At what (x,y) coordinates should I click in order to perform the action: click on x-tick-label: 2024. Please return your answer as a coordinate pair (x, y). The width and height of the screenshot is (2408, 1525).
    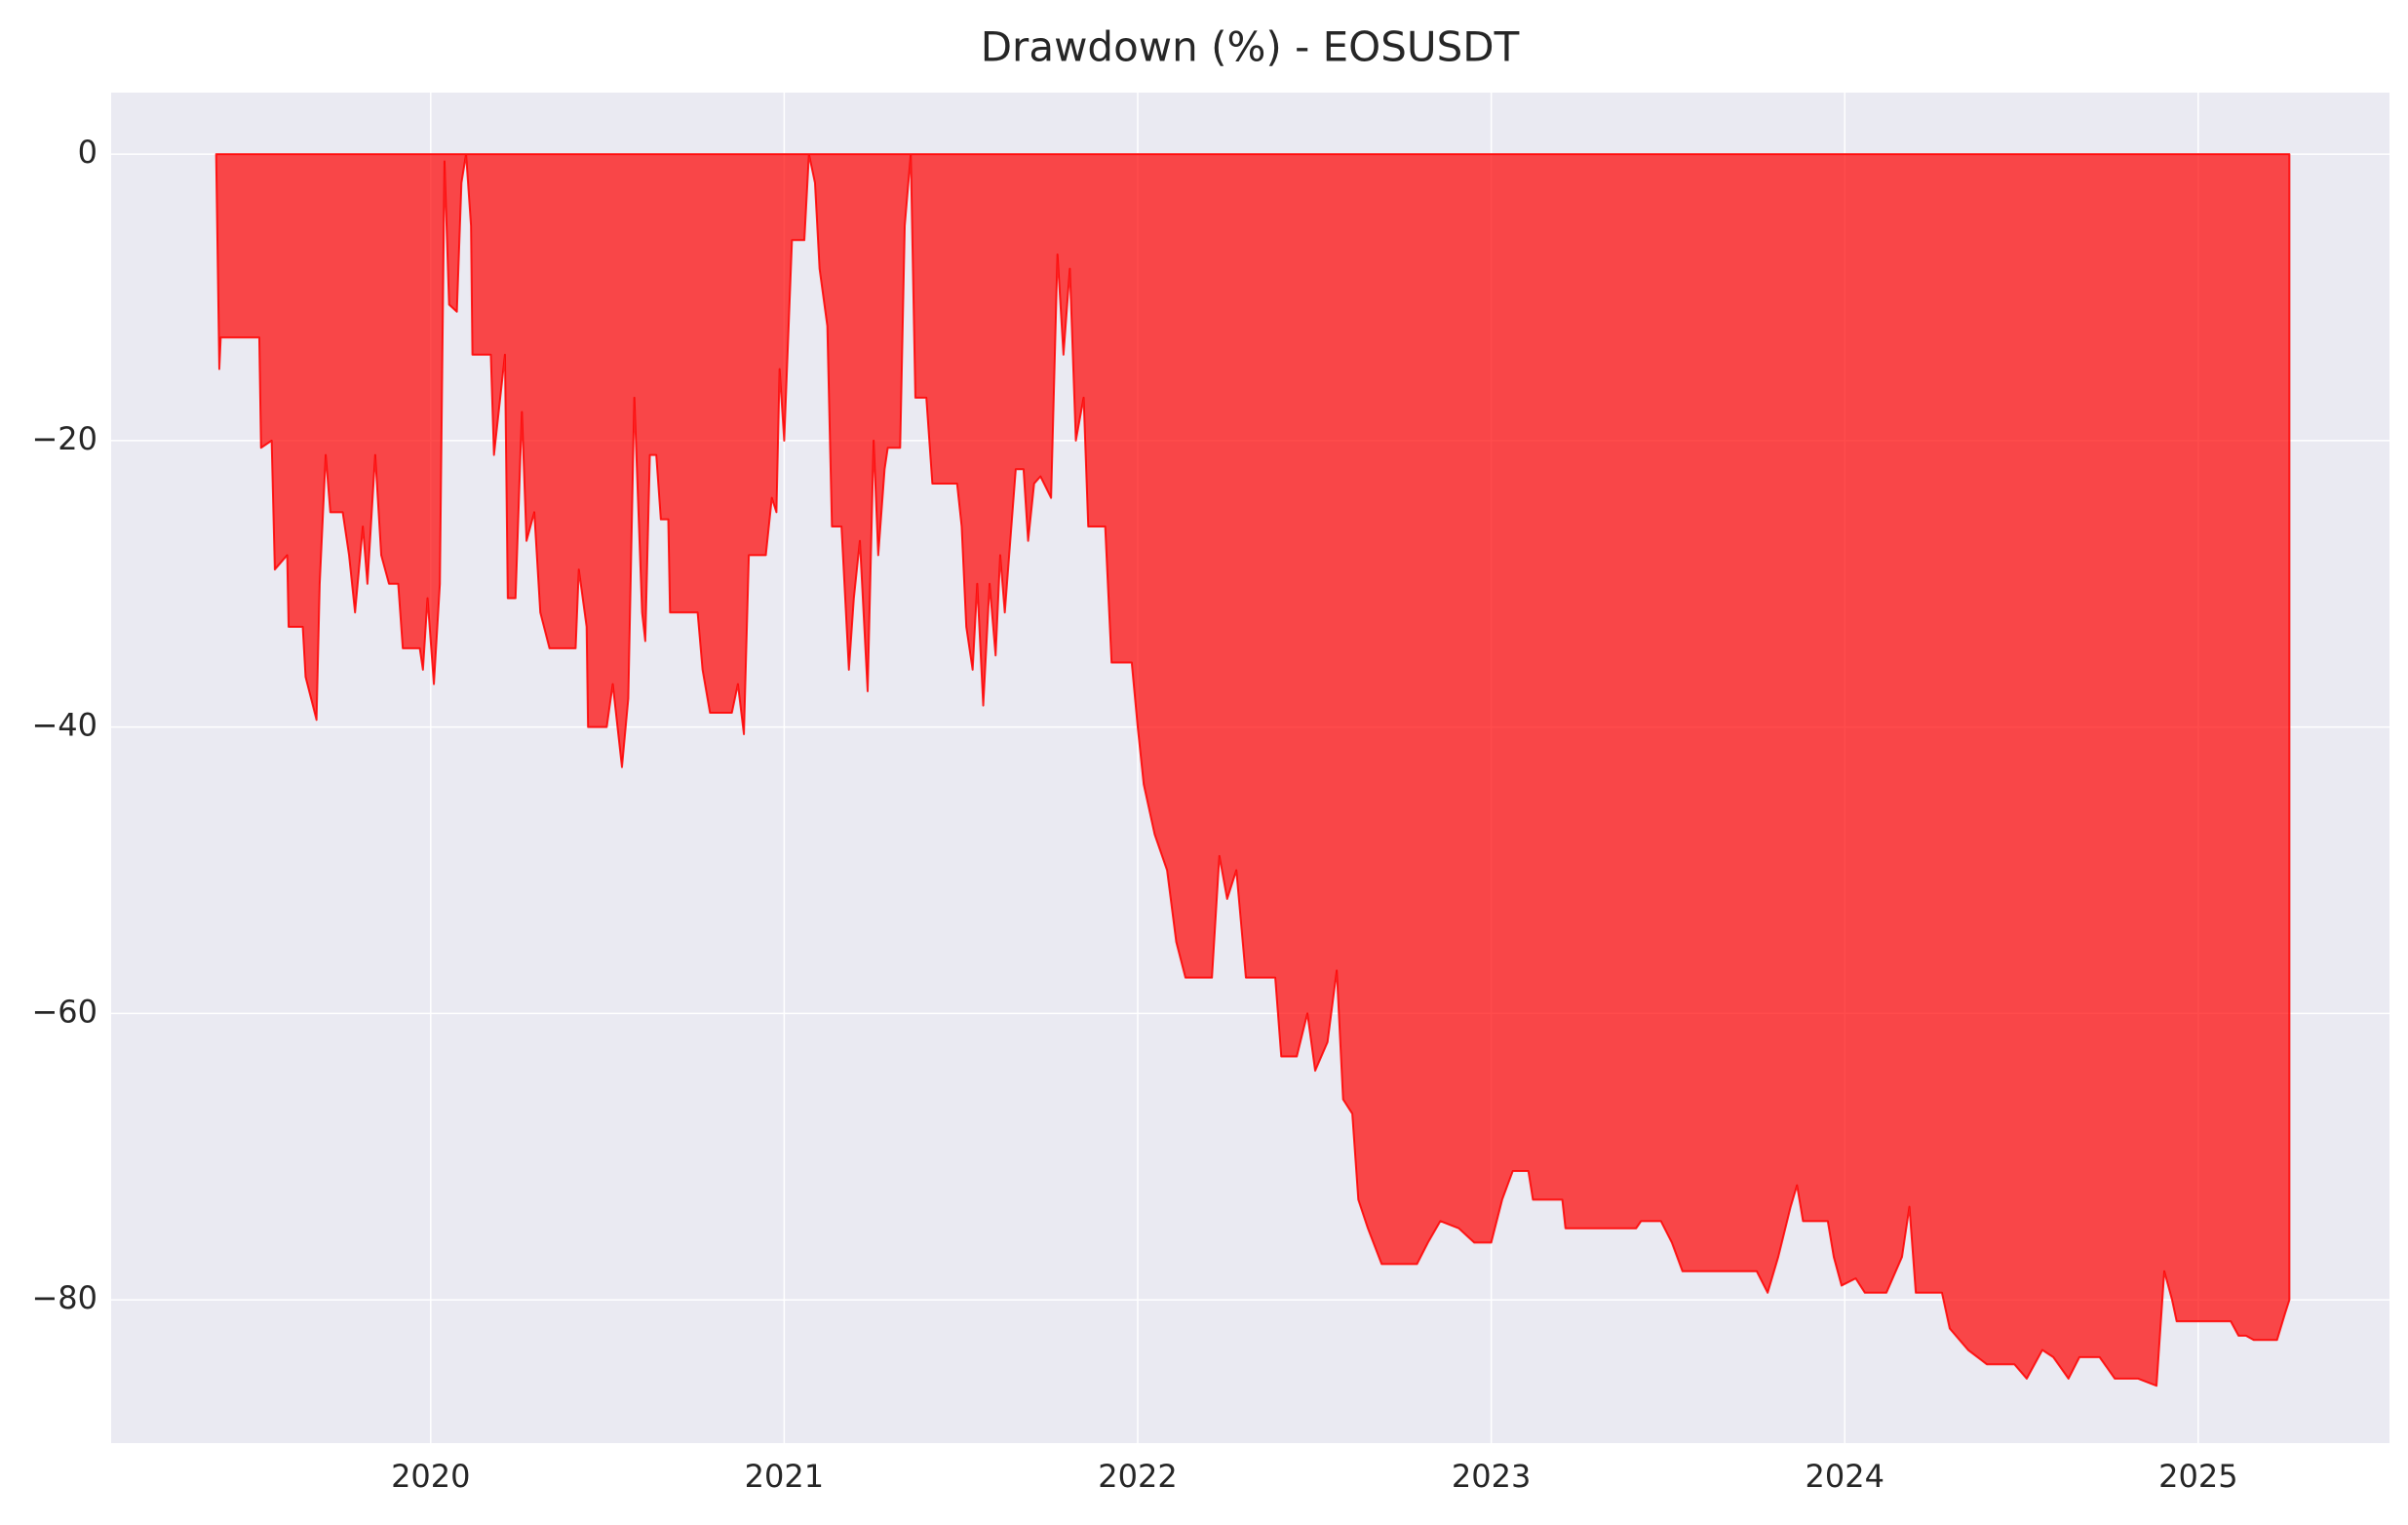
    Looking at the image, I should click on (1845, 1477).